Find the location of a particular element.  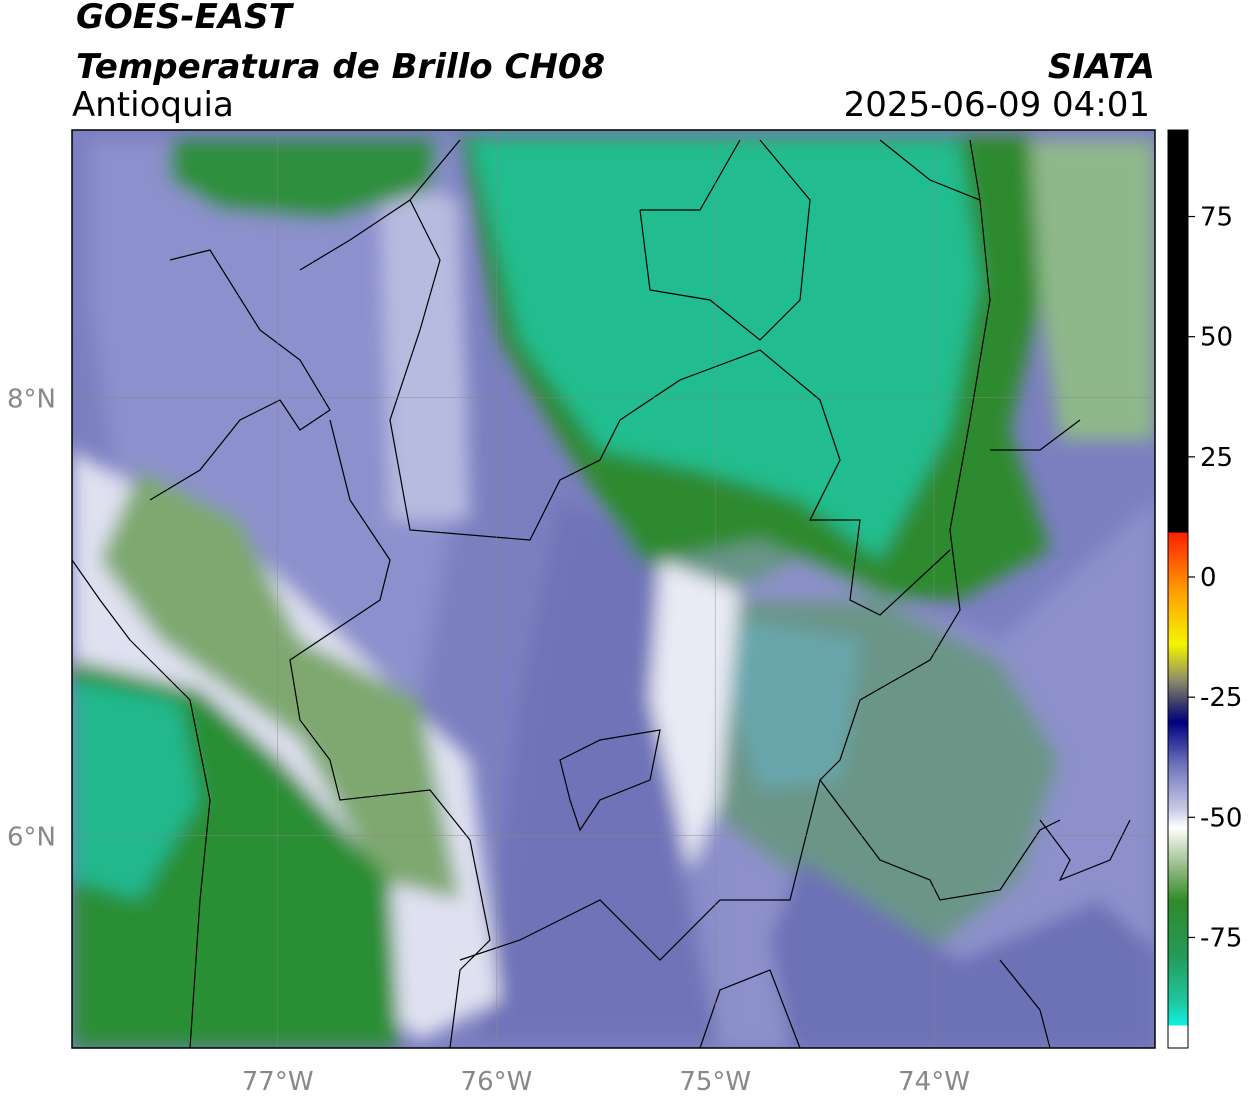

agency: SIATA is located at coordinates (1101, 67).